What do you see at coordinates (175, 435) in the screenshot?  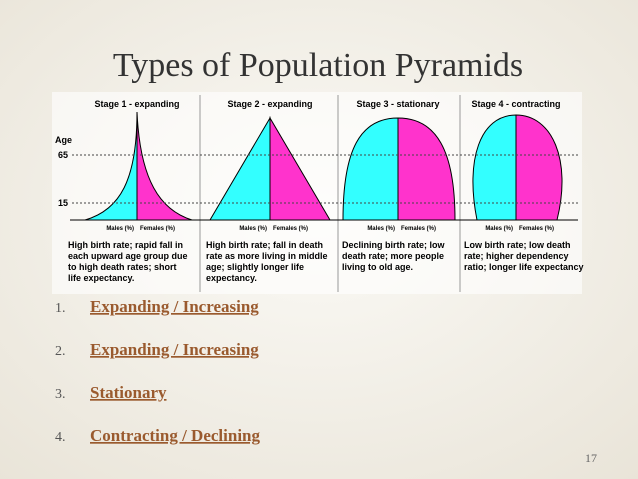 I see `list-item: Contracting / Declining` at bounding box center [175, 435].